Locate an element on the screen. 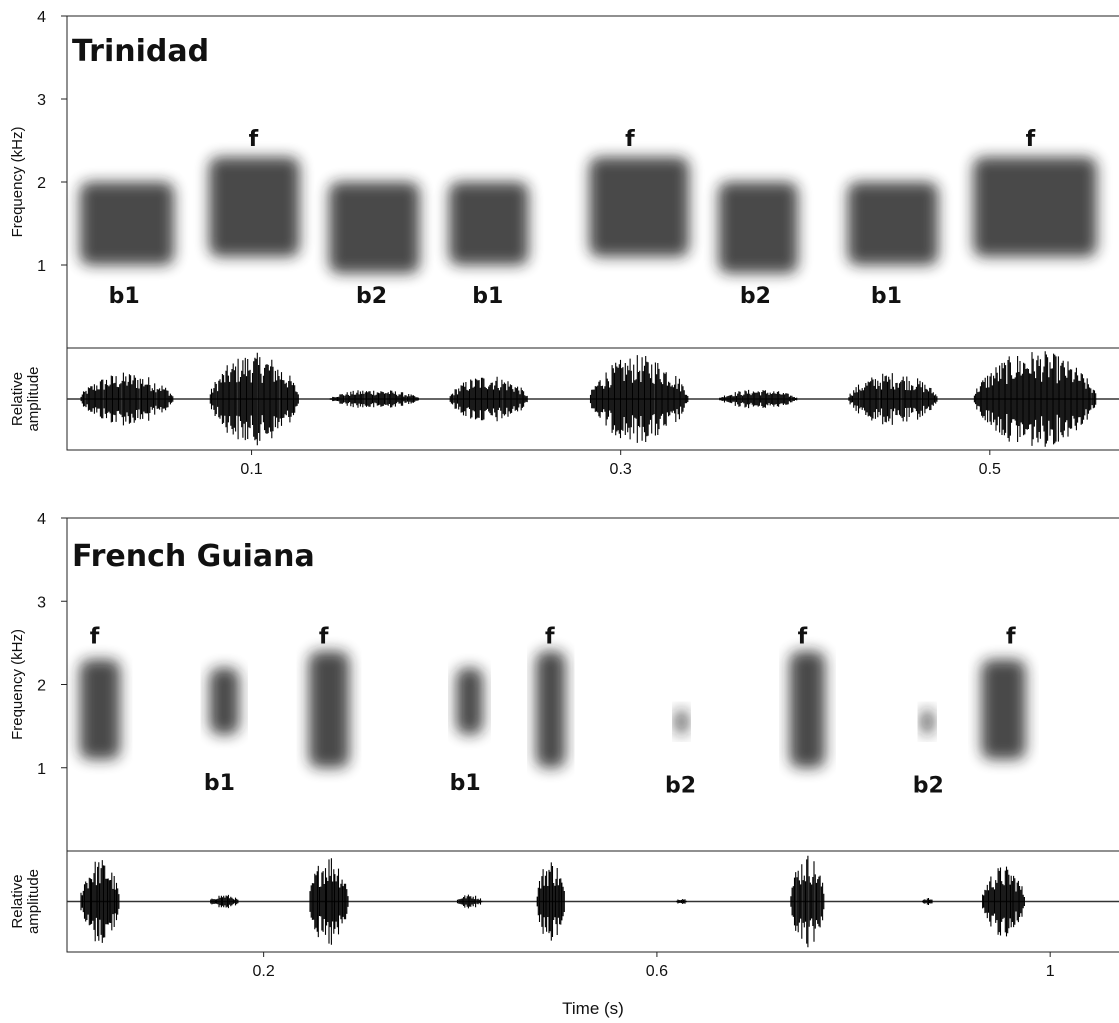 This screenshot has height=1023, width=1119. x-tick-label: 0.1 is located at coordinates (251, 469).